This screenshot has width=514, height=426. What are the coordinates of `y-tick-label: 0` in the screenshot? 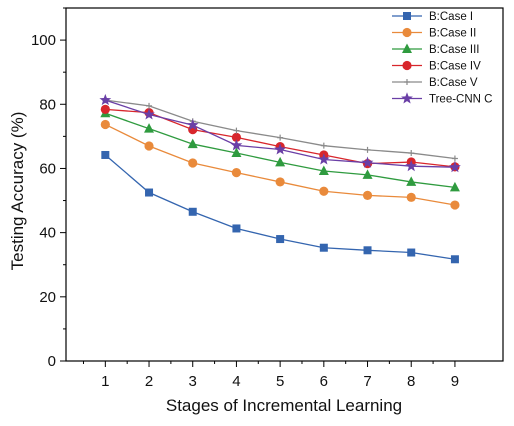 It's located at (52, 361).